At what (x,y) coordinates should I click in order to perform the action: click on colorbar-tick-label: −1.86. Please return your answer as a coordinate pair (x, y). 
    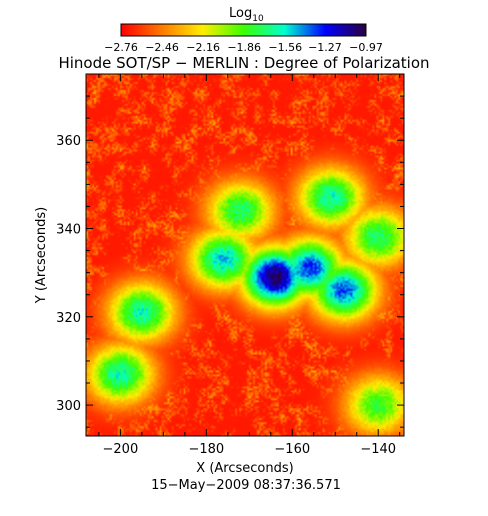
    Looking at the image, I should click on (244, 47).